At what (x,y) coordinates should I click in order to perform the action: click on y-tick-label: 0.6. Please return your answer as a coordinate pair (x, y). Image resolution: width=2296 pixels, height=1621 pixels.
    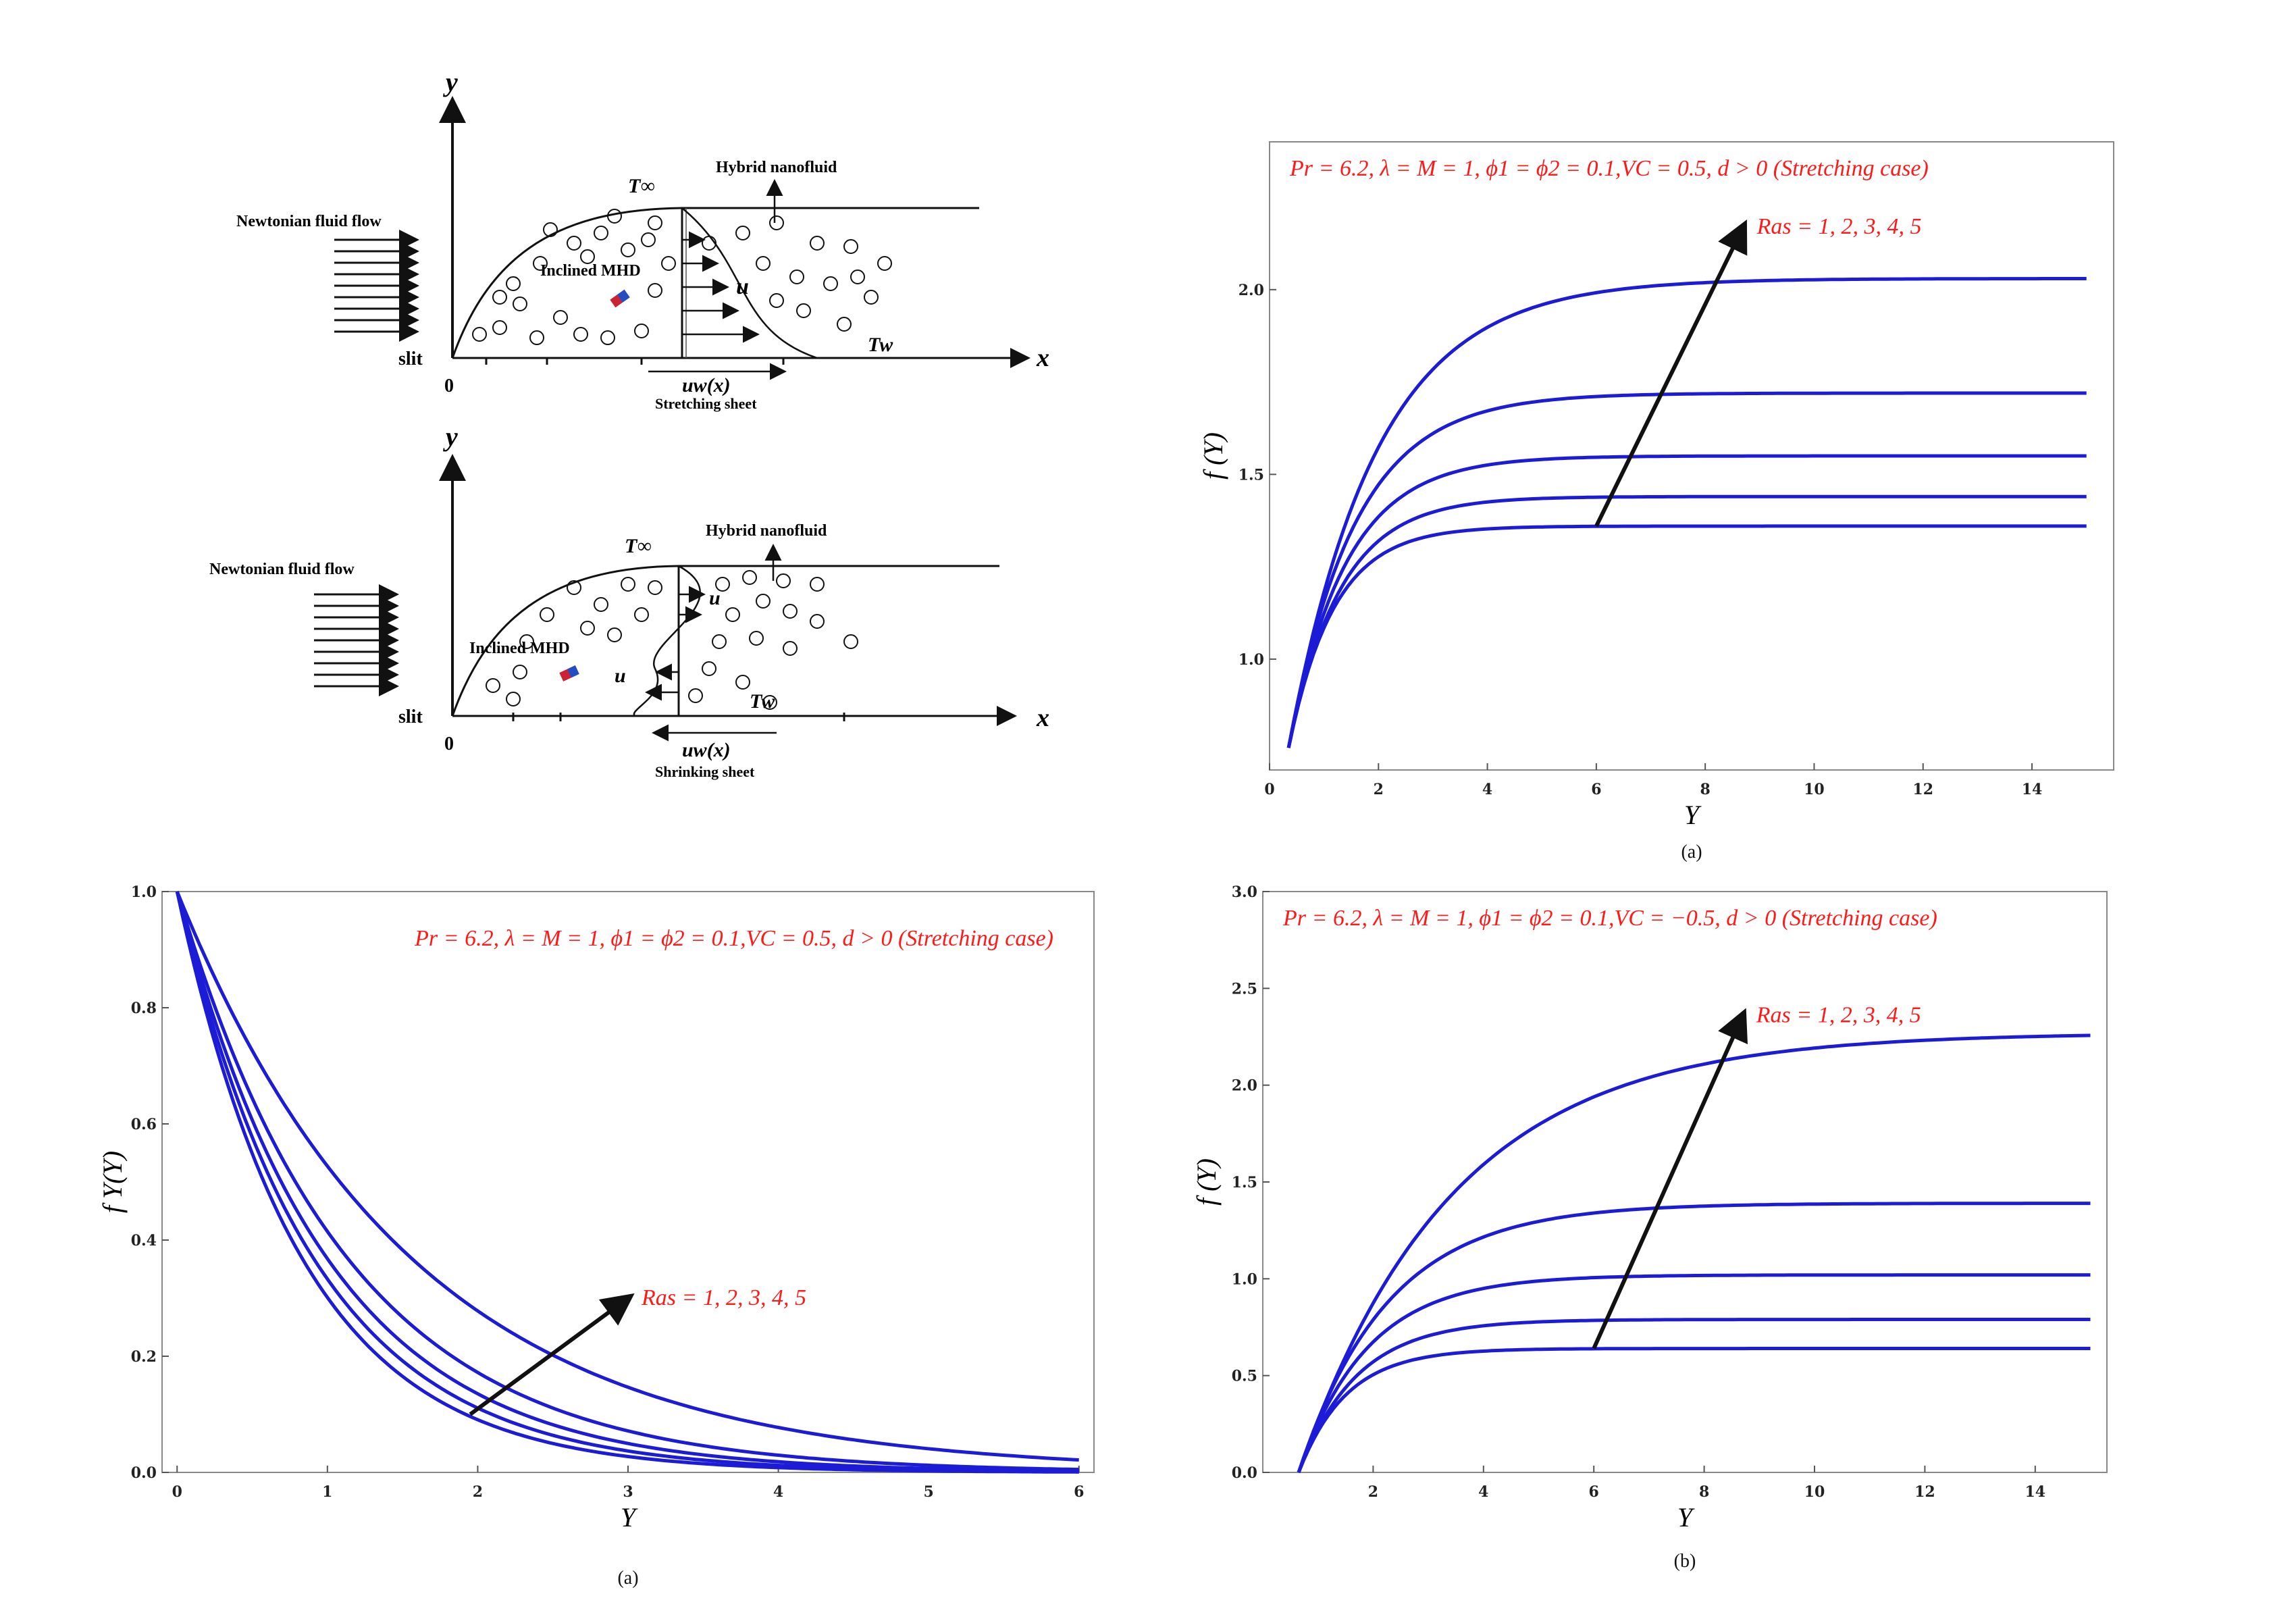
    Looking at the image, I should click on (144, 1124).